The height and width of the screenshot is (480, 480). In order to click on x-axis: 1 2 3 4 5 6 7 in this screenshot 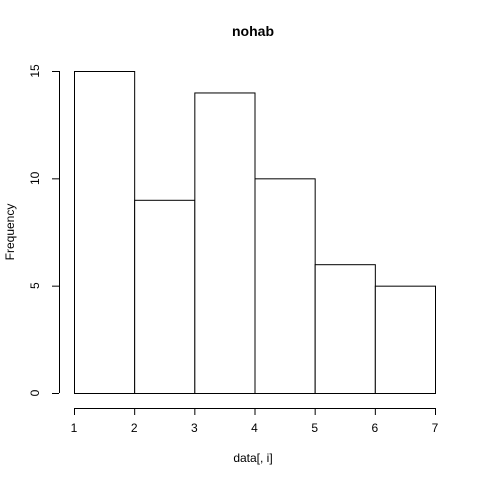, I will do `click(255, 421)`.